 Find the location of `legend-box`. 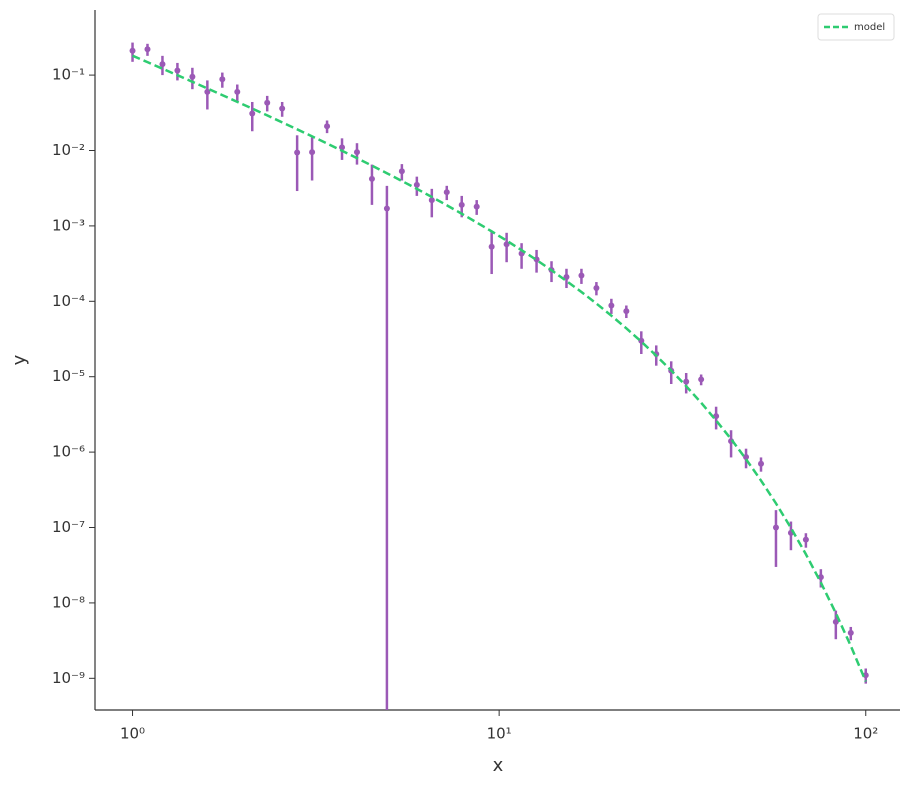

legend-box is located at coordinates (856, 27).